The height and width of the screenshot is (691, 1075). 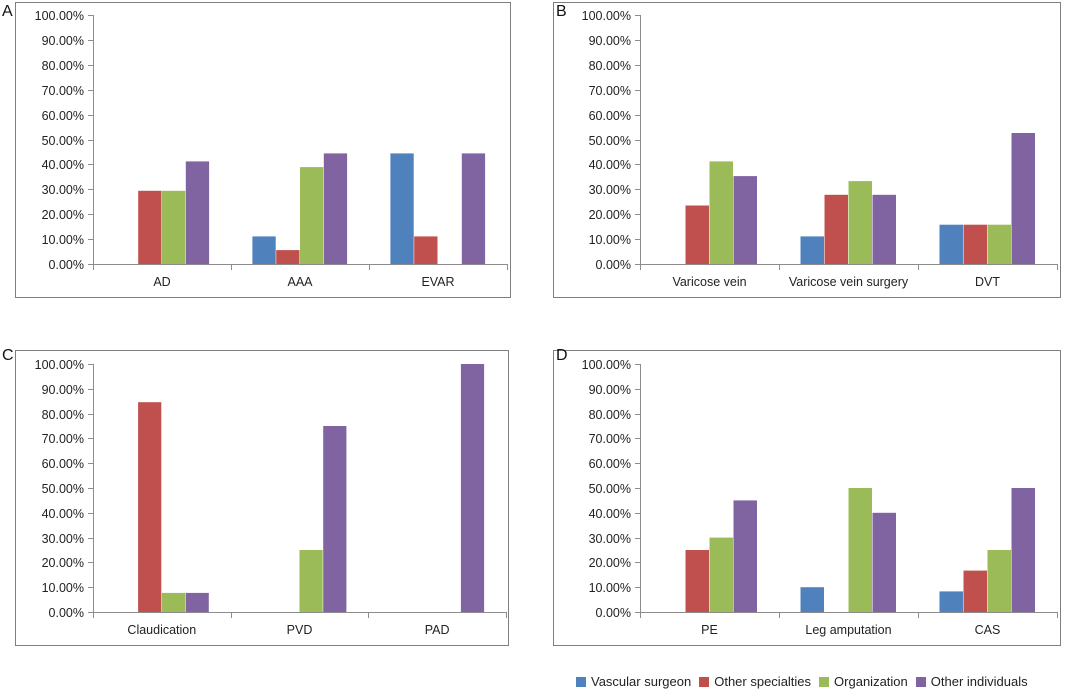 I want to click on bar-other-specialties-claudication, so click(x=150, y=507).